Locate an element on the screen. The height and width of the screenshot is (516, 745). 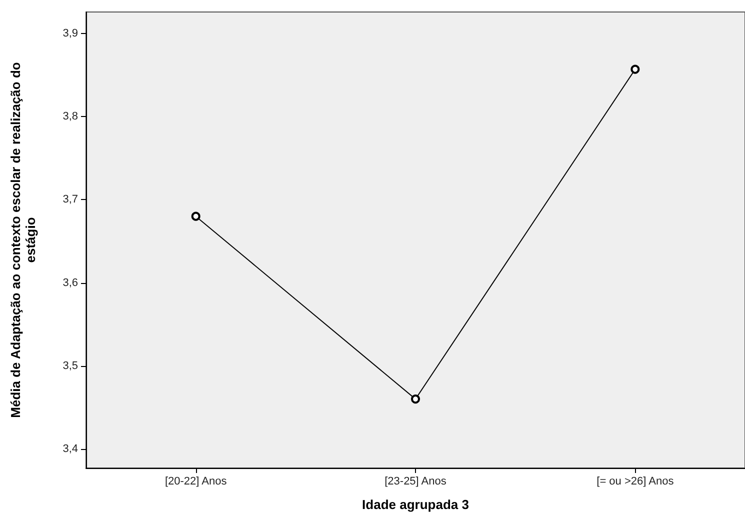
x-tick-label: [23-25] Anos is located at coordinates (415, 482).